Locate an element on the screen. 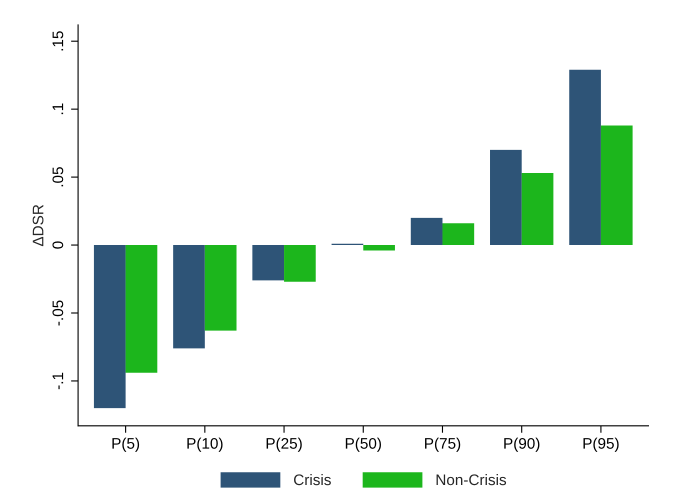 Image resolution: width=679 pixels, height=498 pixels. x-tick-label: P(5) is located at coordinates (126, 445).